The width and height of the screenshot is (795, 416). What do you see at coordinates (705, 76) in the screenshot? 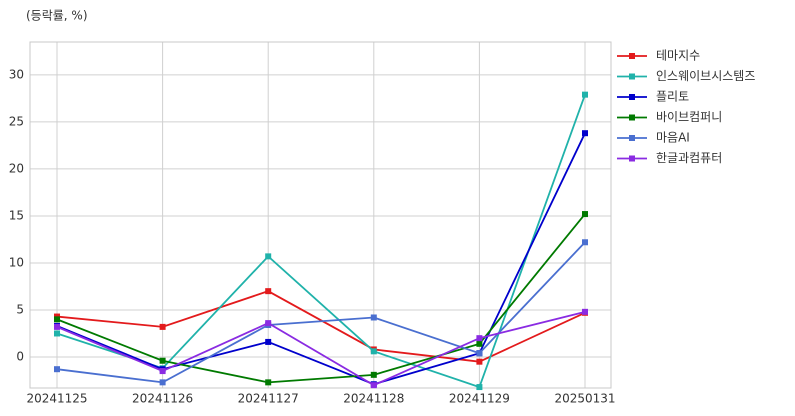
I see `legend-label: 인스웨이브시스템즈` at bounding box center [705, 76].